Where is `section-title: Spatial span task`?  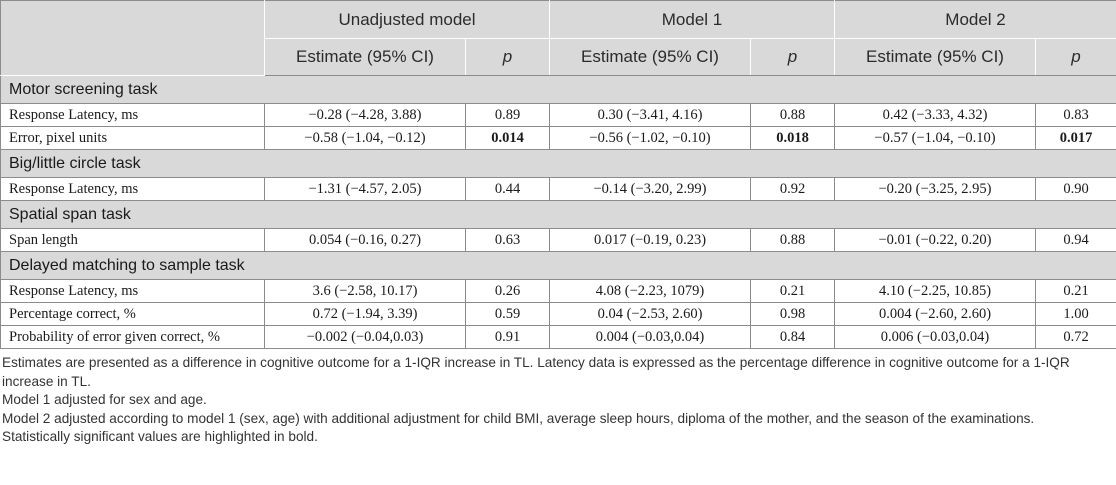
section-title: Spatial span task is located at coordinates (558, 214).